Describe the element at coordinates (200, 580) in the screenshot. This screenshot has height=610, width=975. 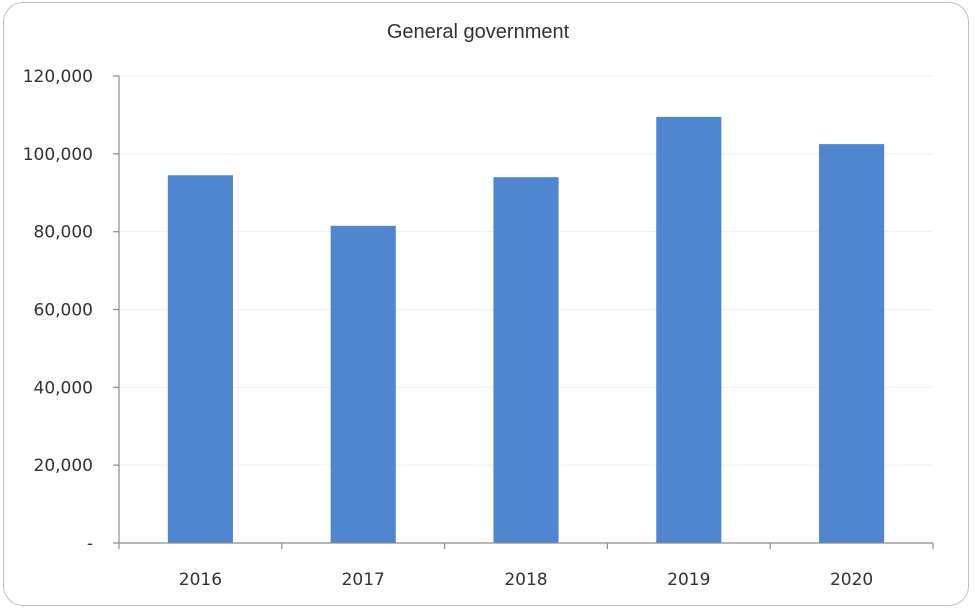
I see `x-tick-label: 2016` at that location.